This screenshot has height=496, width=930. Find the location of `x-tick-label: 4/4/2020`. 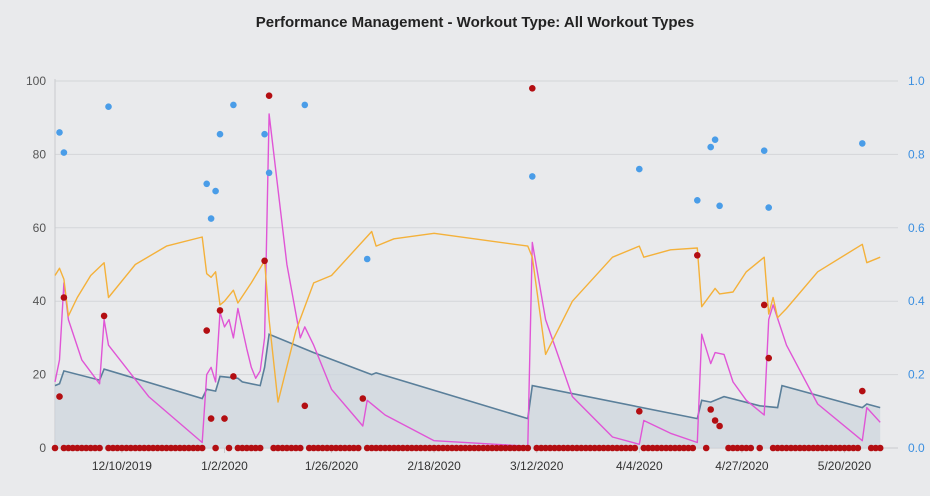

x-tick-label: 4/4/2020 is located at coordinates (639, 466).